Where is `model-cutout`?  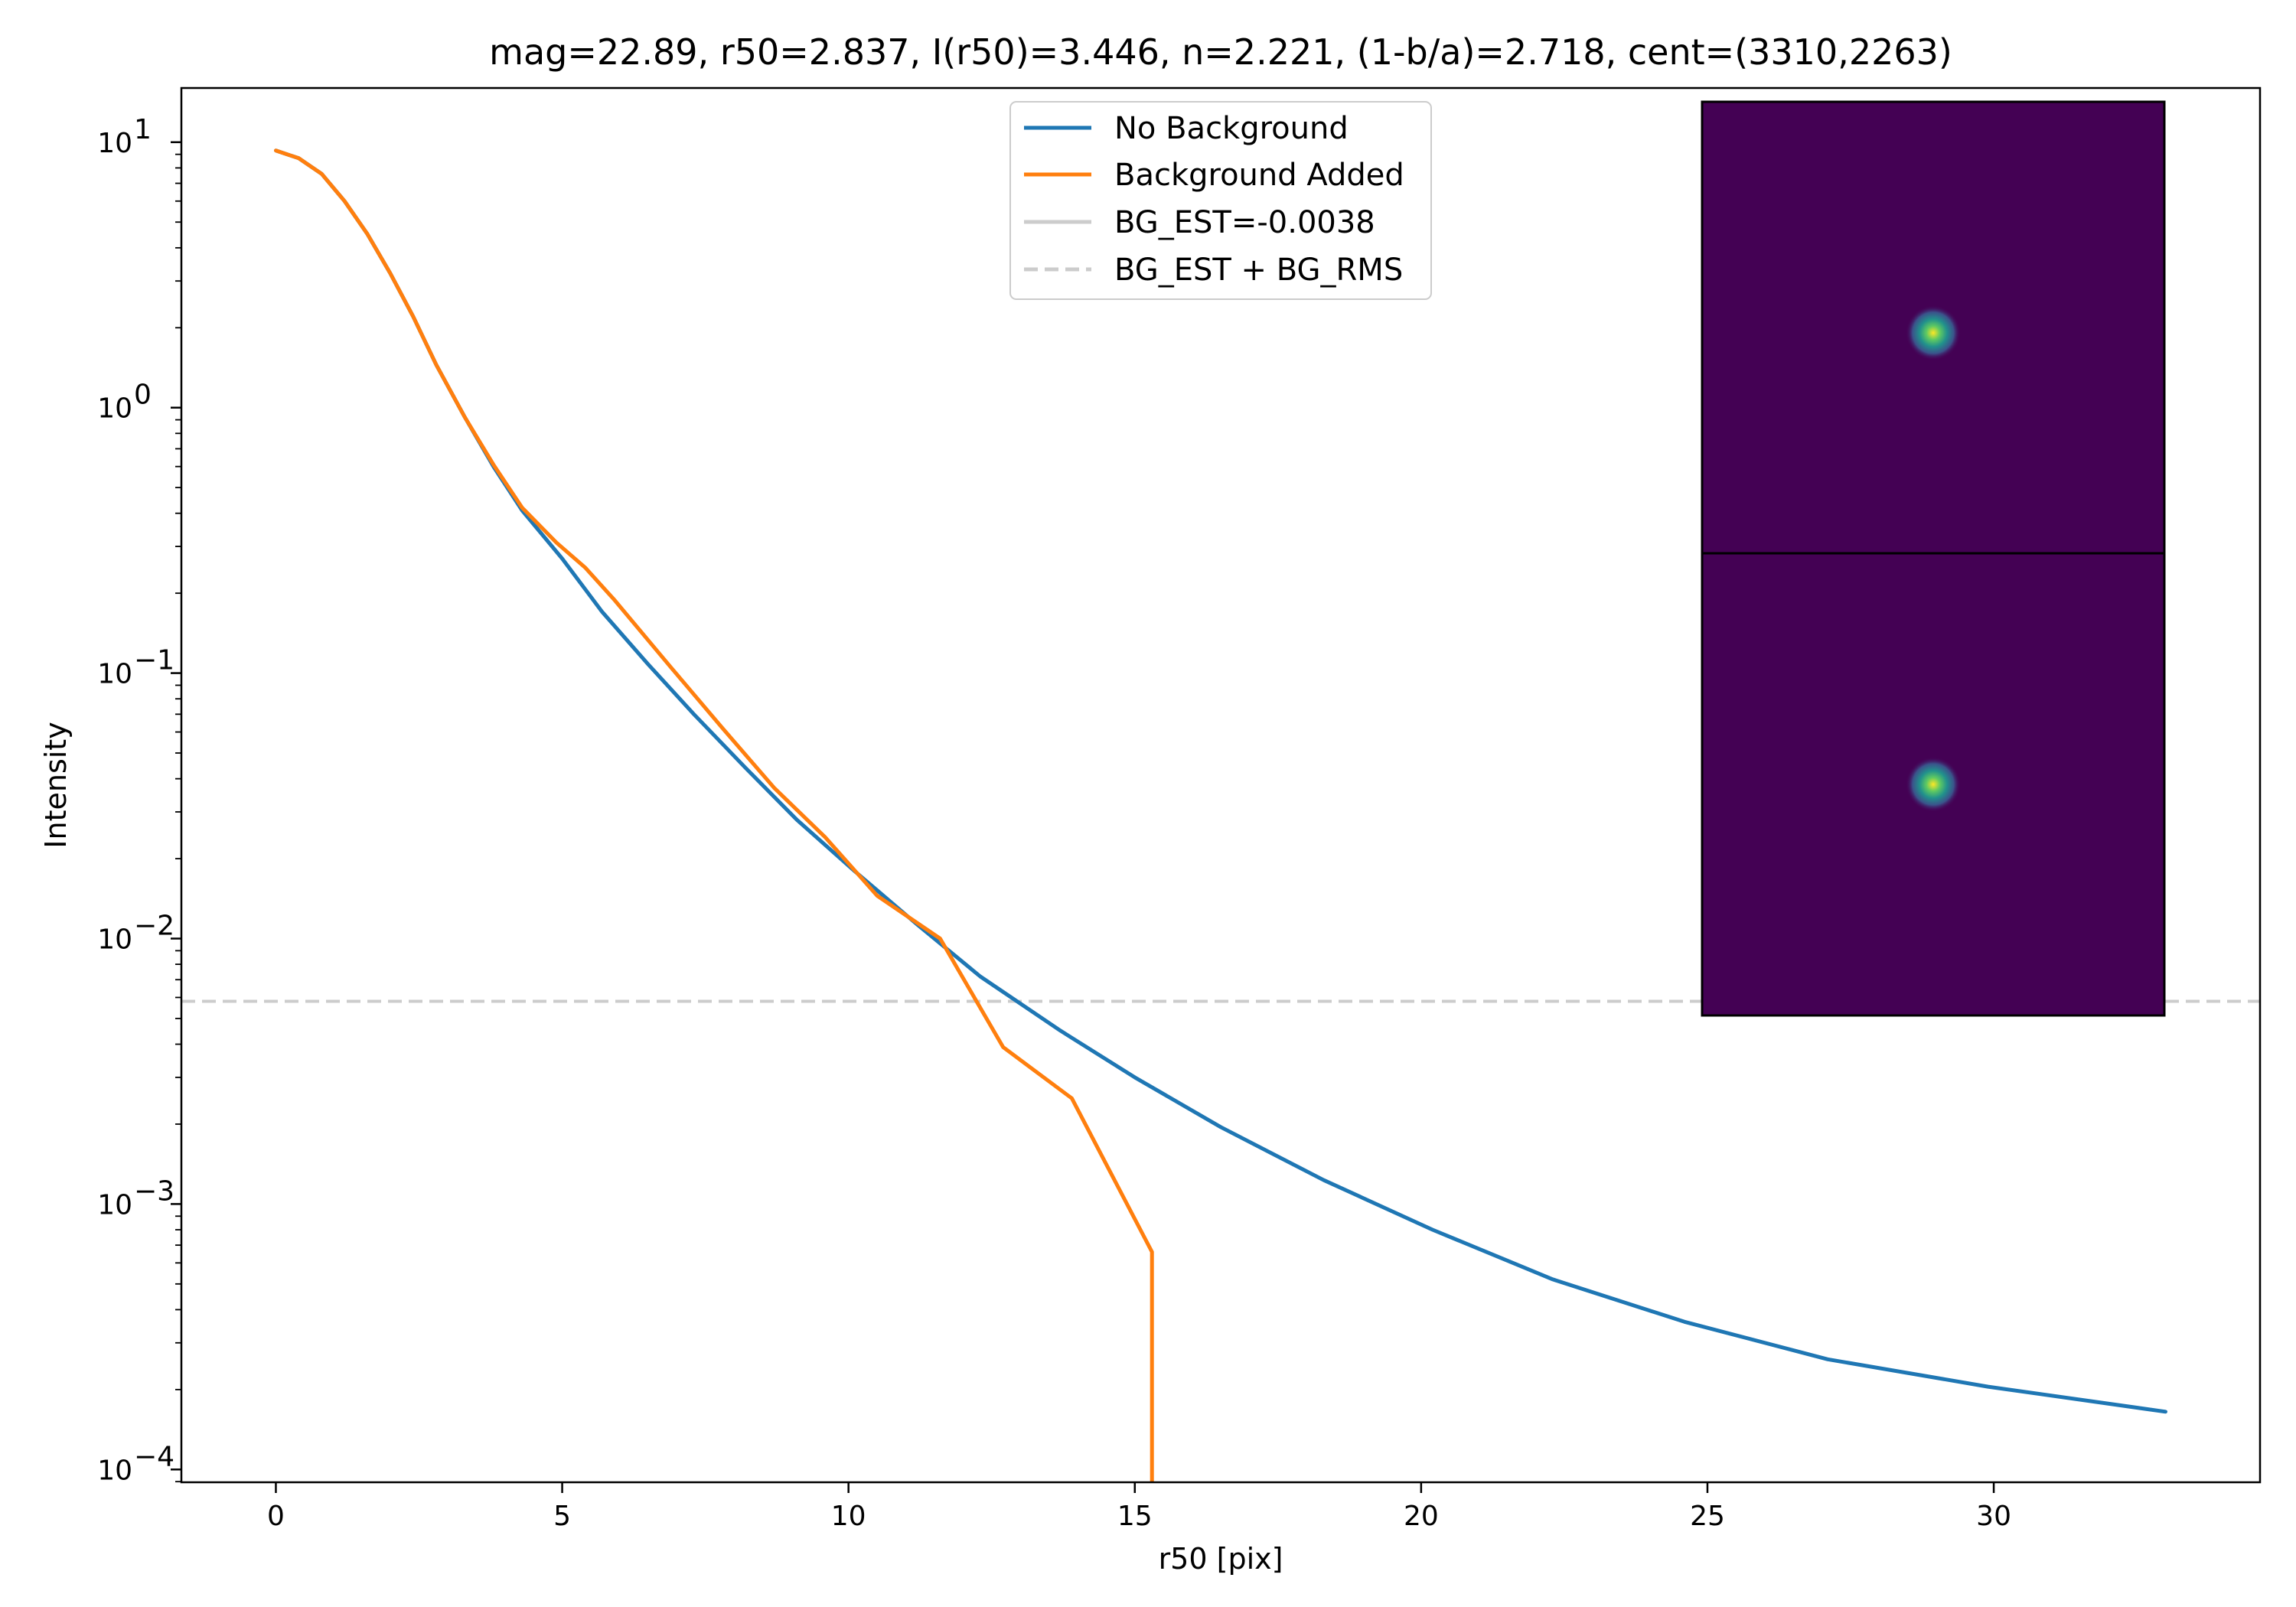
model-cutout is located at coordinates (1933, 784).